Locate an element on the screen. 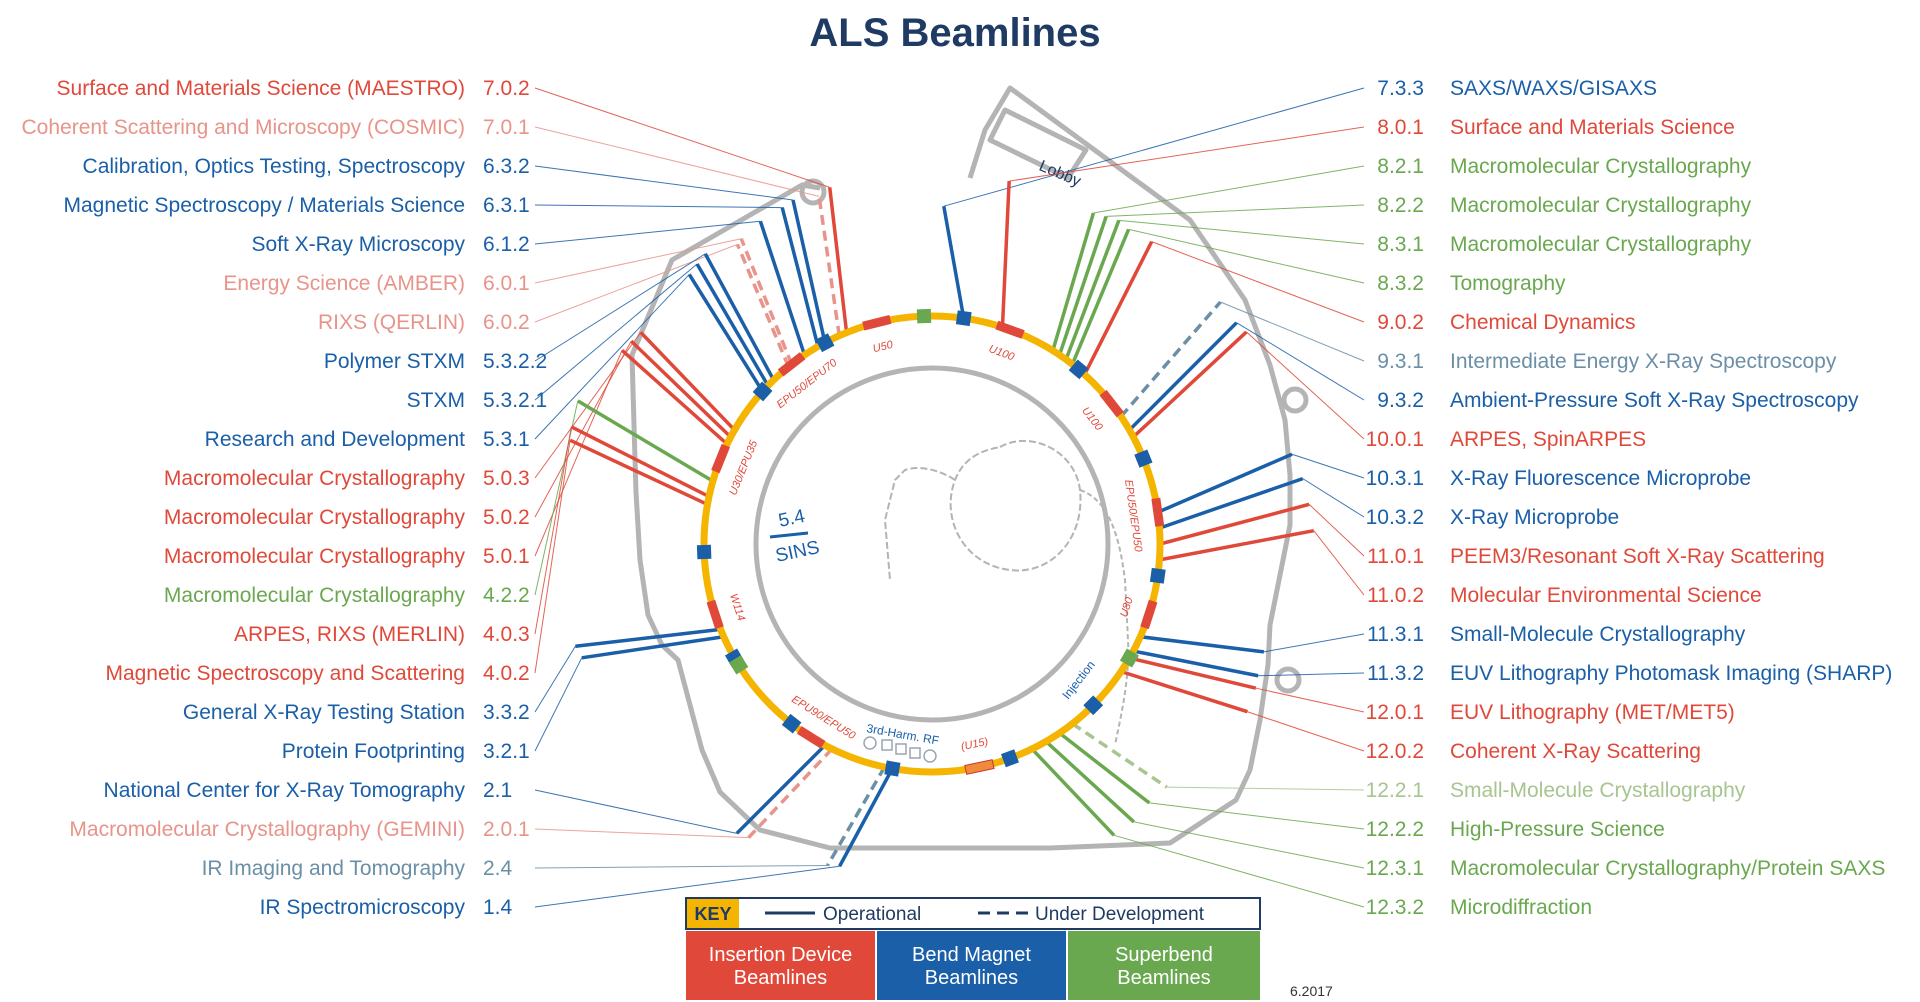 Image resolution: width=1920 pixels, height=1002 pixels. beamline-name: STXM is located at coordinates (436, 400).